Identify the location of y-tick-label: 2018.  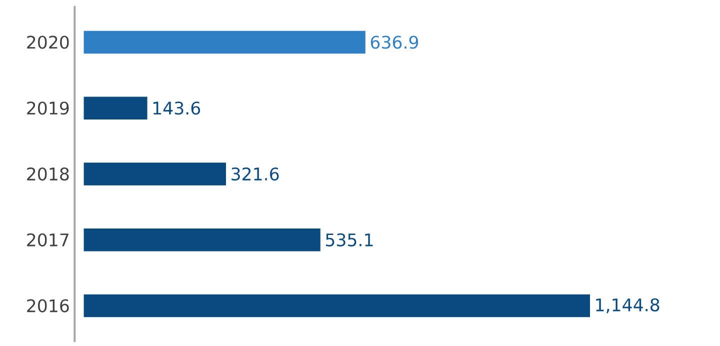
(48, 174).